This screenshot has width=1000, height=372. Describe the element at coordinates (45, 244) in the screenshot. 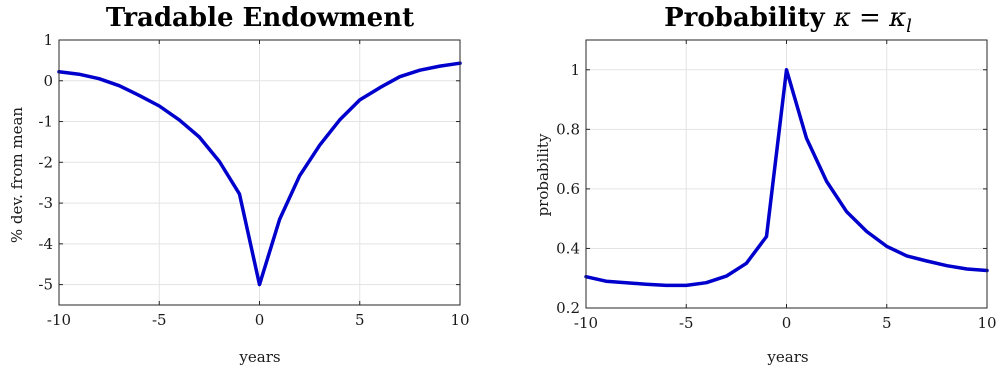

I see `y-tick-label: -4` at that location.